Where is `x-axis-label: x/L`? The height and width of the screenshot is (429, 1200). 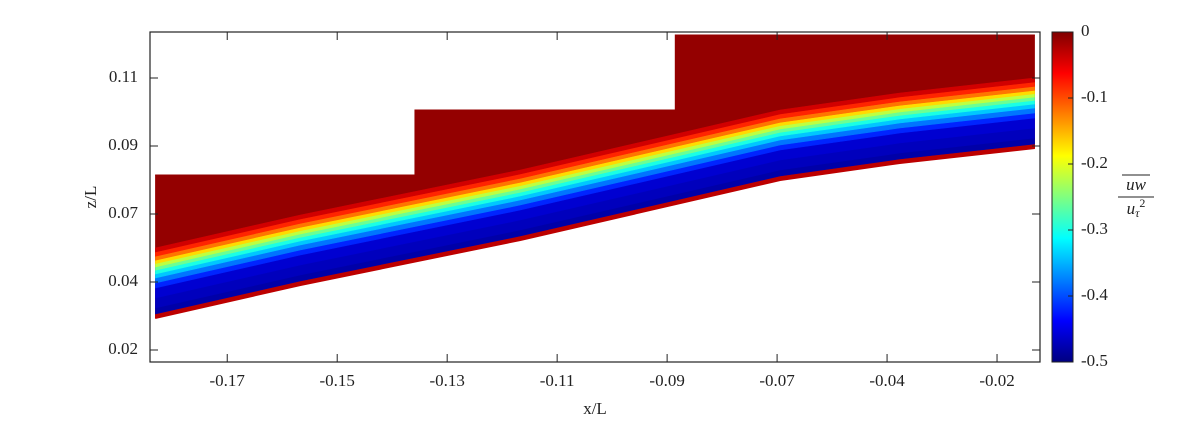 x-axis-label: x/L is located at coordinates (595, 408).